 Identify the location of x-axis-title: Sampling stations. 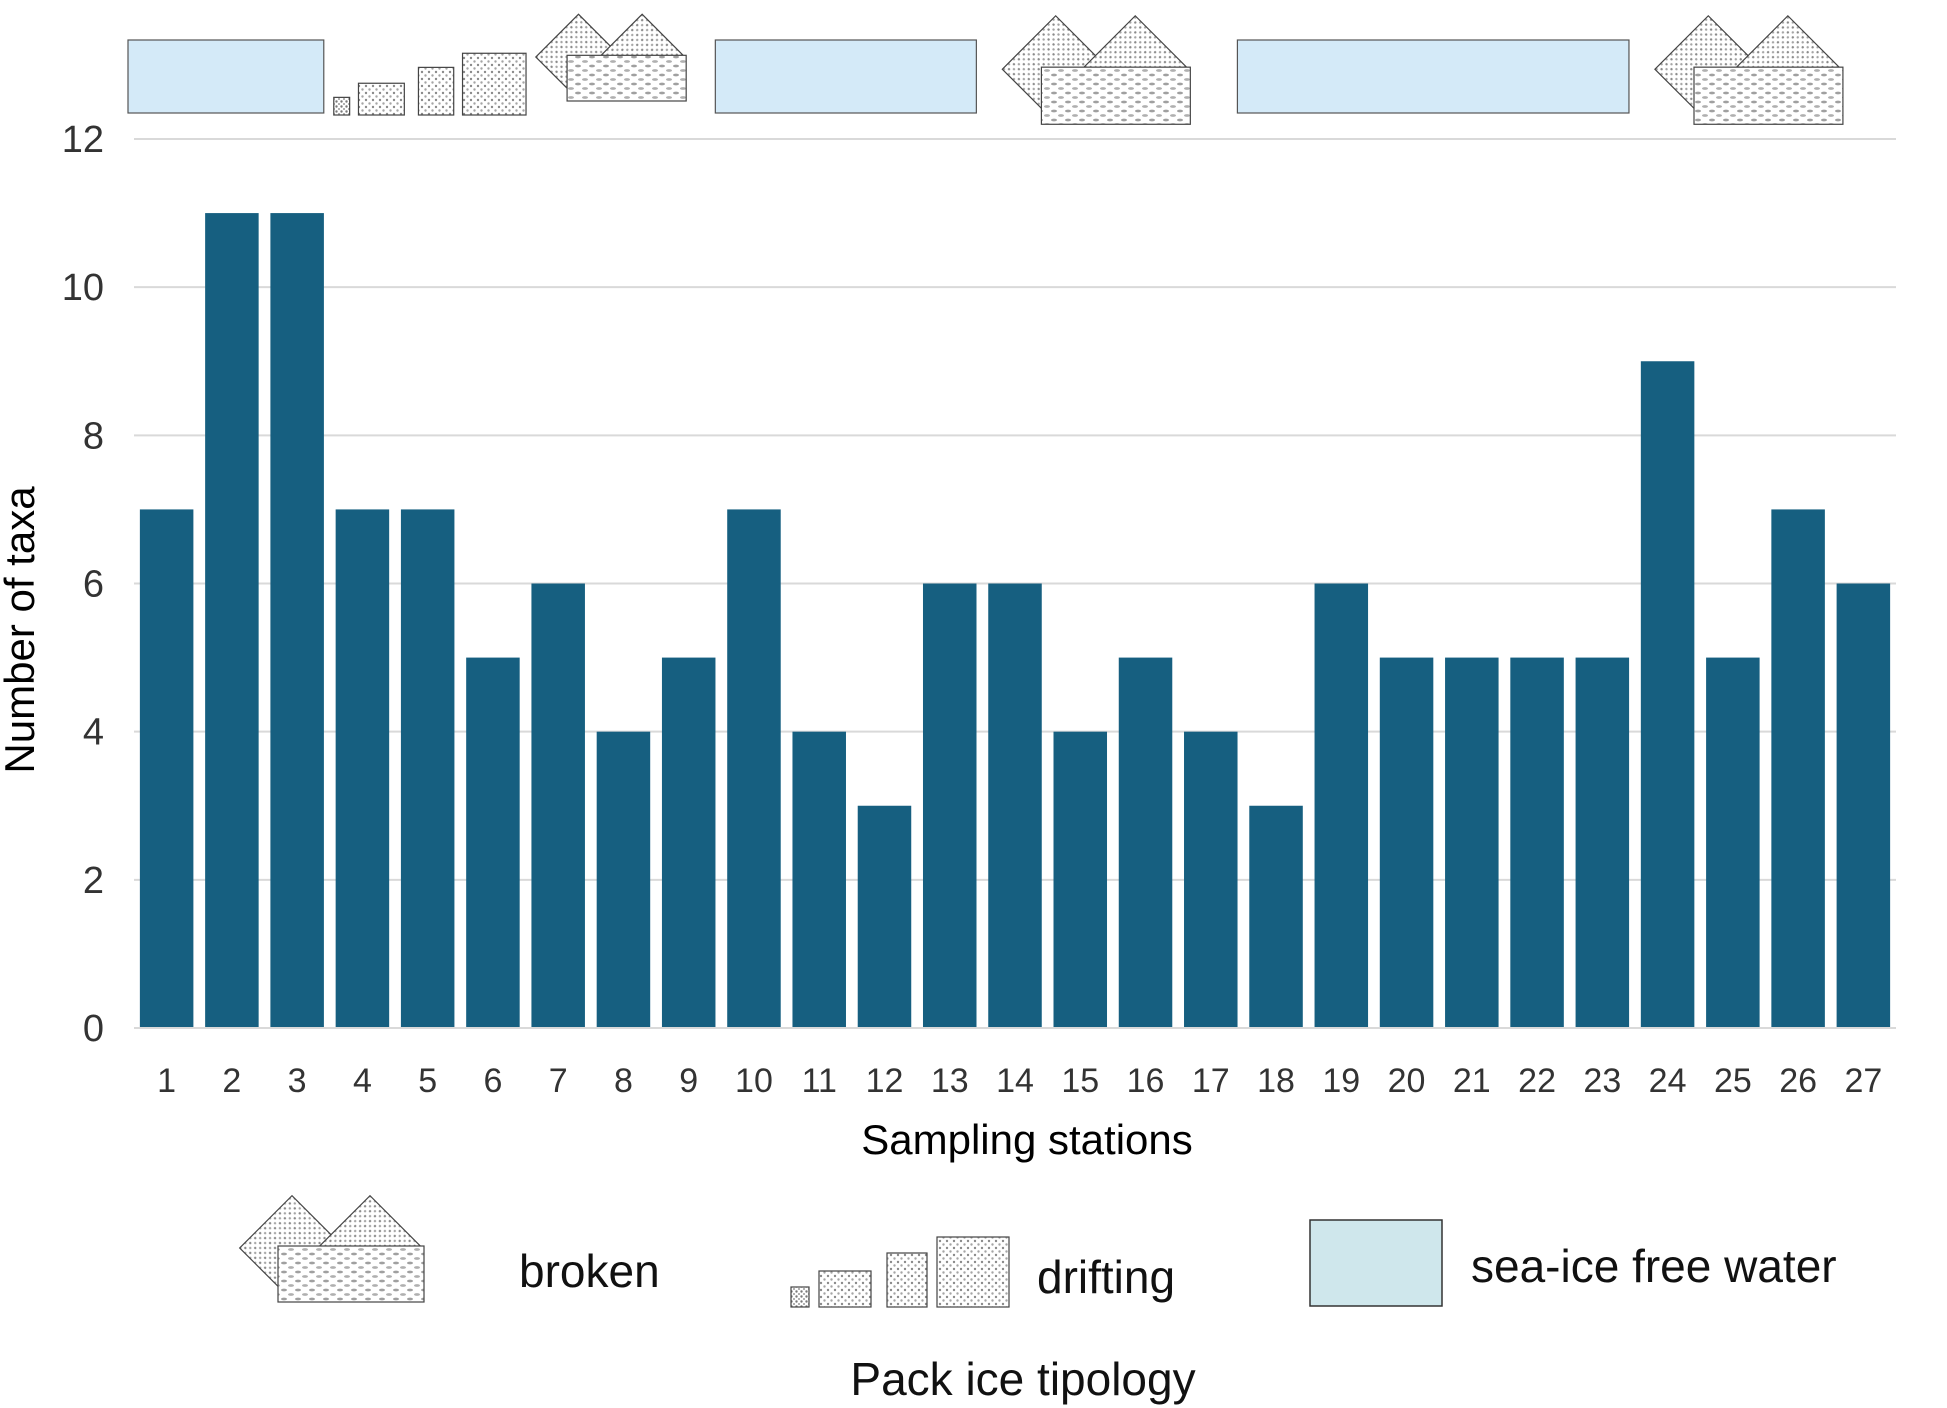
(1027, 1139).